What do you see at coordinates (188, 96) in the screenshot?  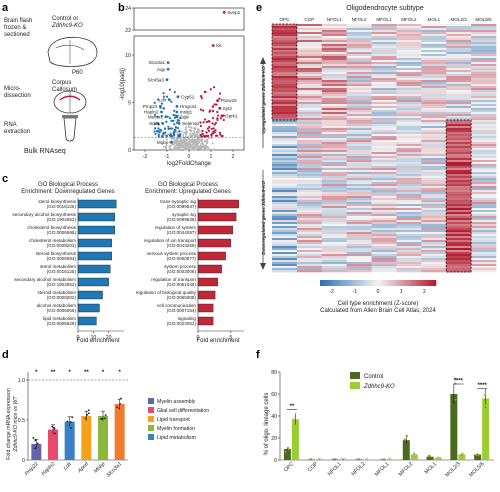 I see `gene-label: Cyp51` at bounding box center [188, 96].